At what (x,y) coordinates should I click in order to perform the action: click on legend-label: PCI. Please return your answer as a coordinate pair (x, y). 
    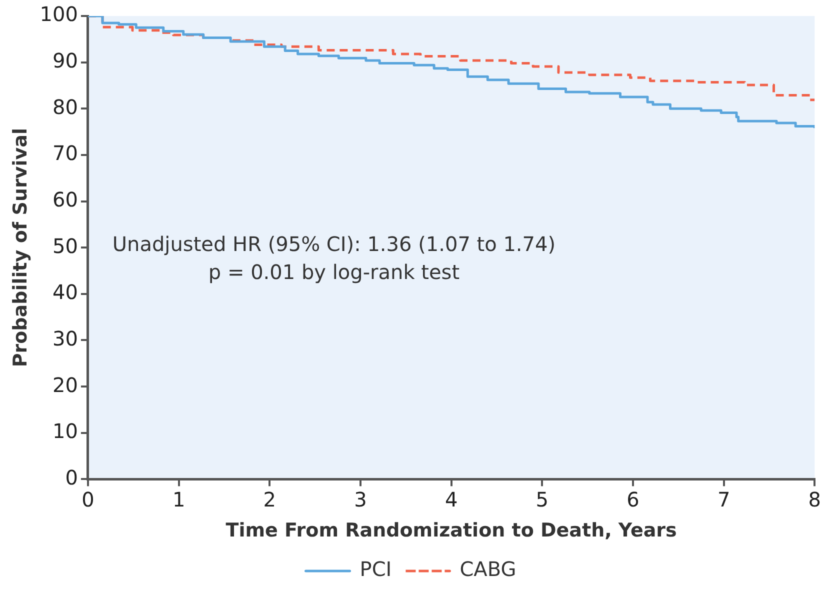
    Looking at the image, I should click on (376, 569).